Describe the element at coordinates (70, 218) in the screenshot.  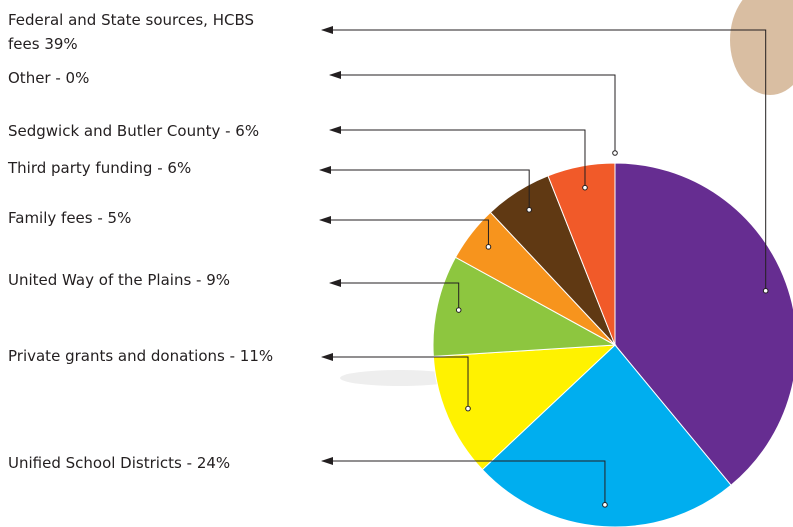
I see `slice-label: Family fees - 5%` at that location.